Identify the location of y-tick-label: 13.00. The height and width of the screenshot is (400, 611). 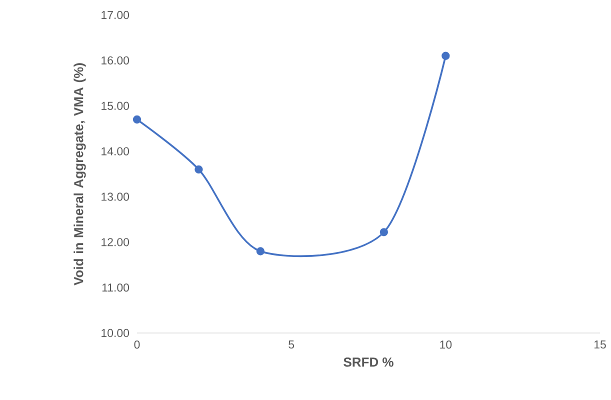
(116, 196).